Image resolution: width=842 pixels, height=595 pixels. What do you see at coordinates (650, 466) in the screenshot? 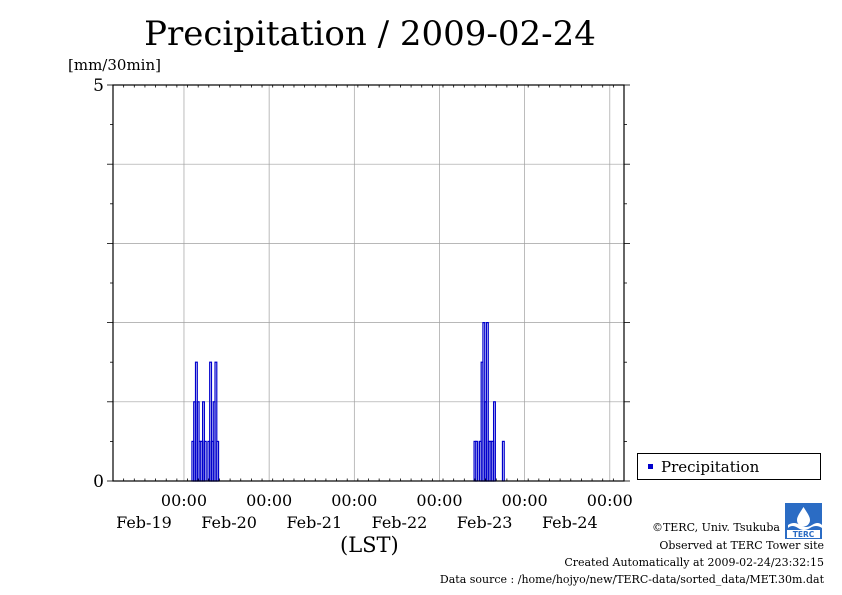
I see `legend-swatch` at bounding box center [650, 466].